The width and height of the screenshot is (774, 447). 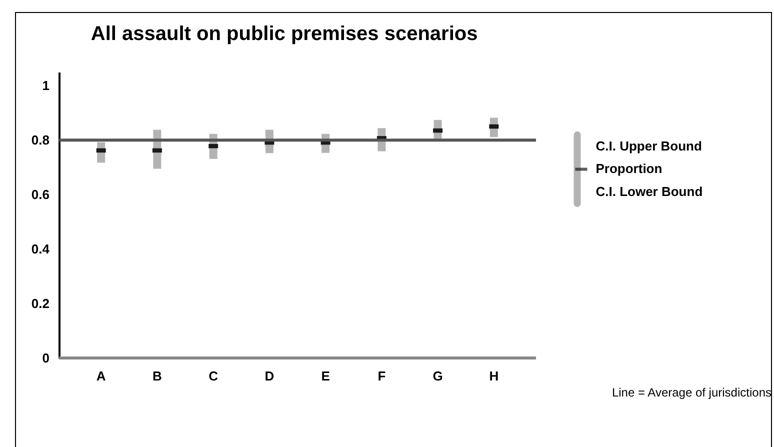 I want to click on chart-title: All assault on public premises scenarios, so click(x=284, y=34).